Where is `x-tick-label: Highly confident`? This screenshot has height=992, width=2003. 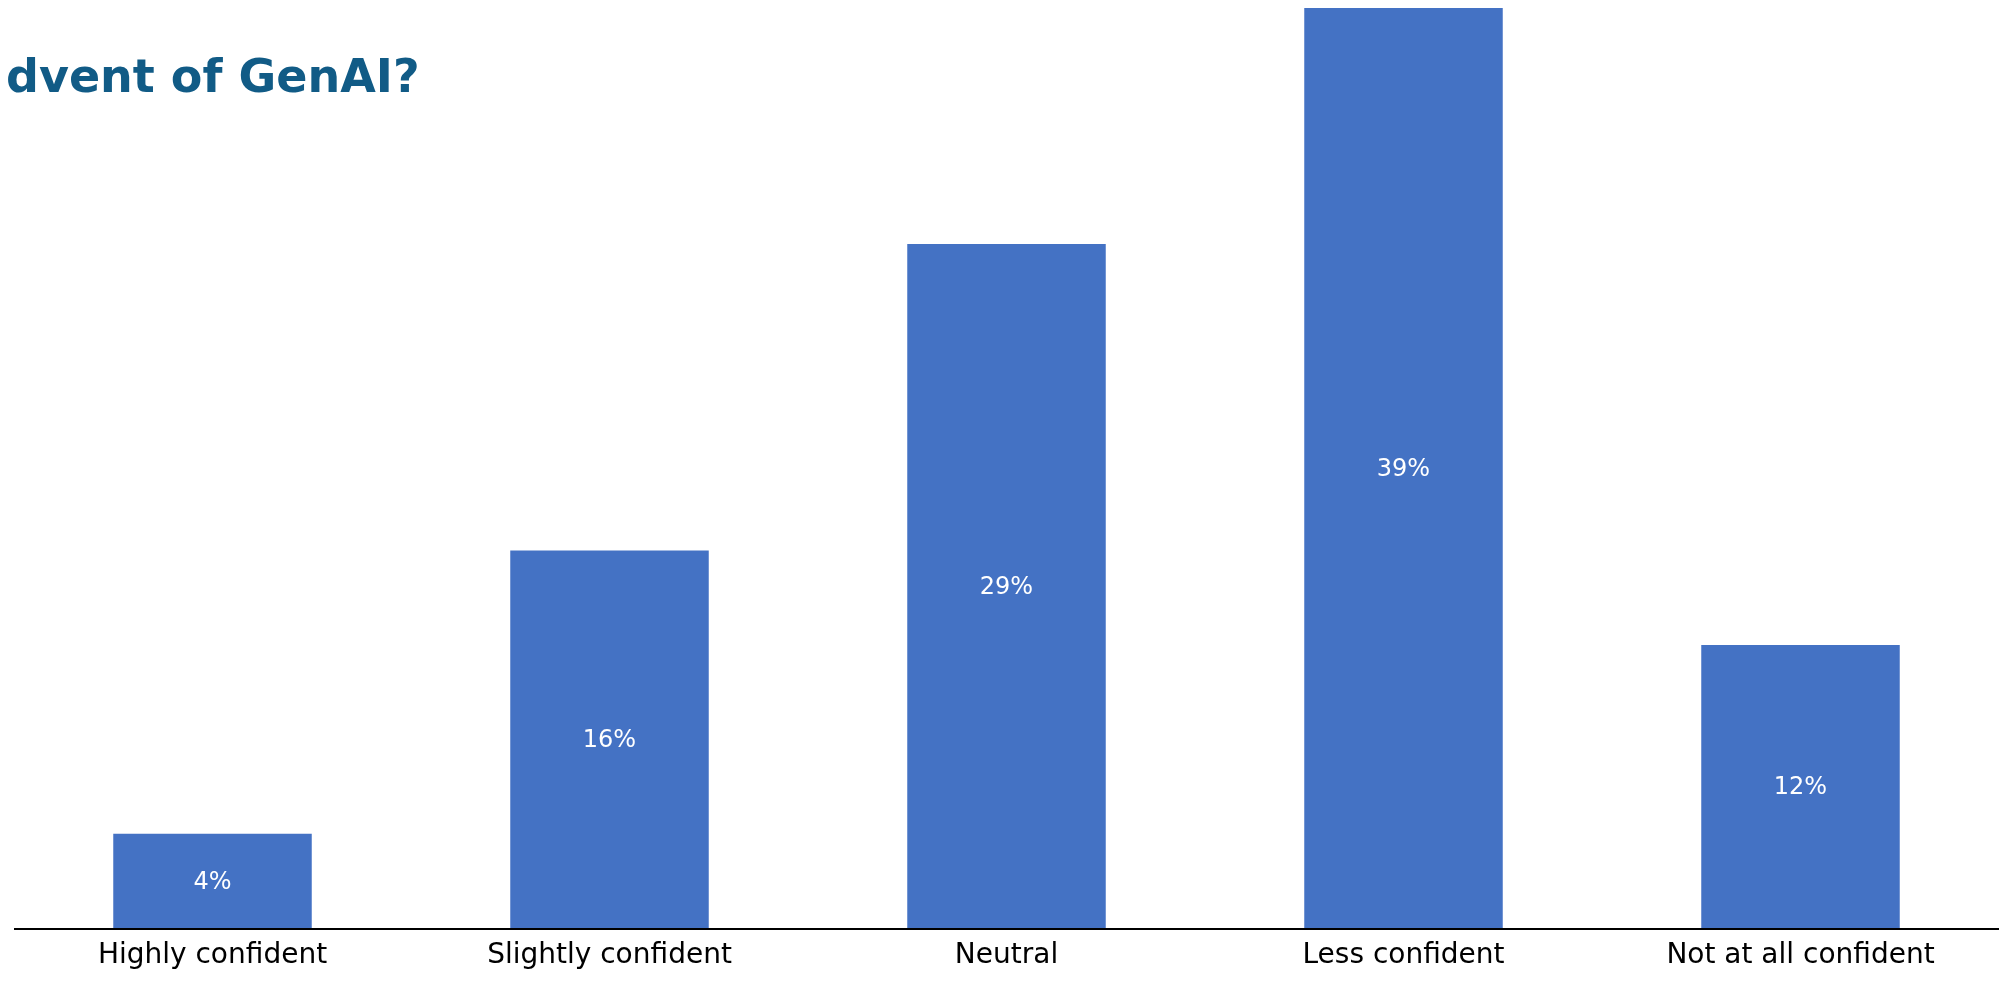 x-tick-label: Highly confident is located at coordinates (212, 954).